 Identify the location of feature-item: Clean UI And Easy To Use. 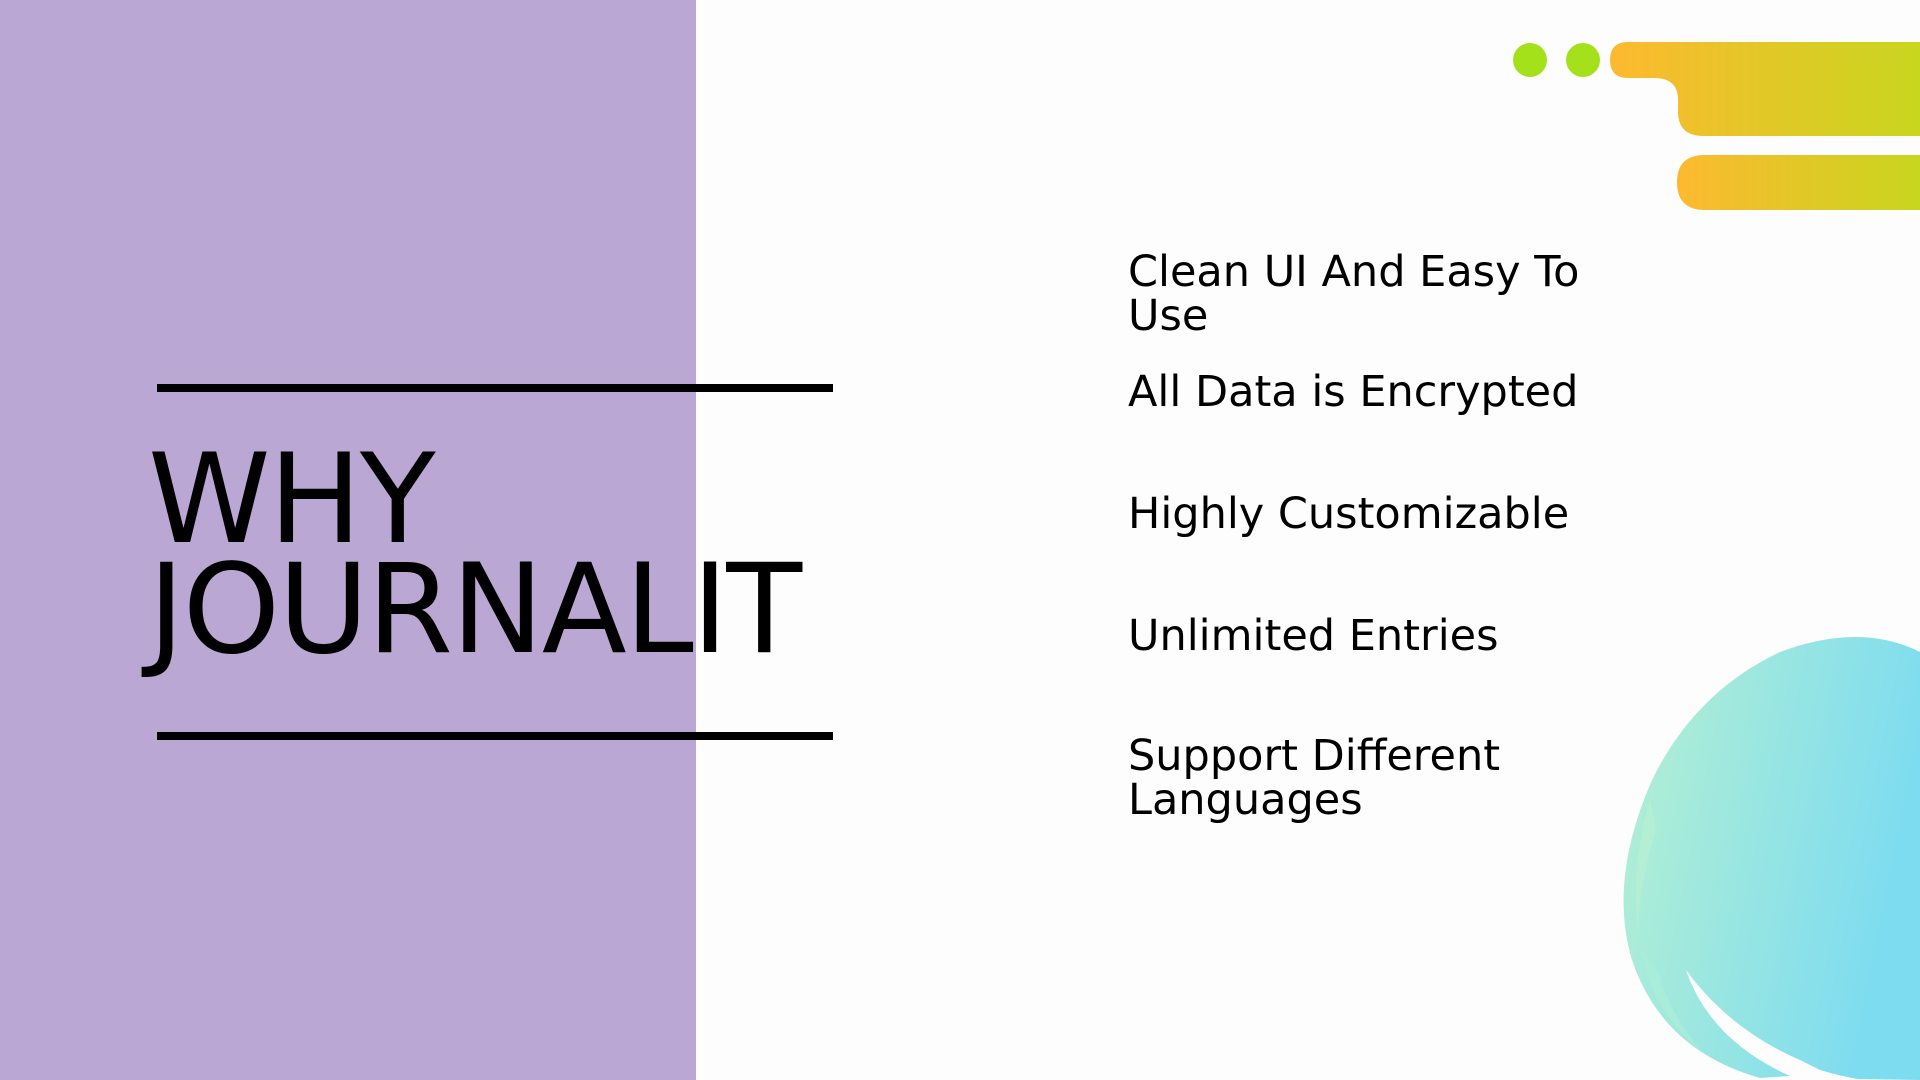
(1354, 294).